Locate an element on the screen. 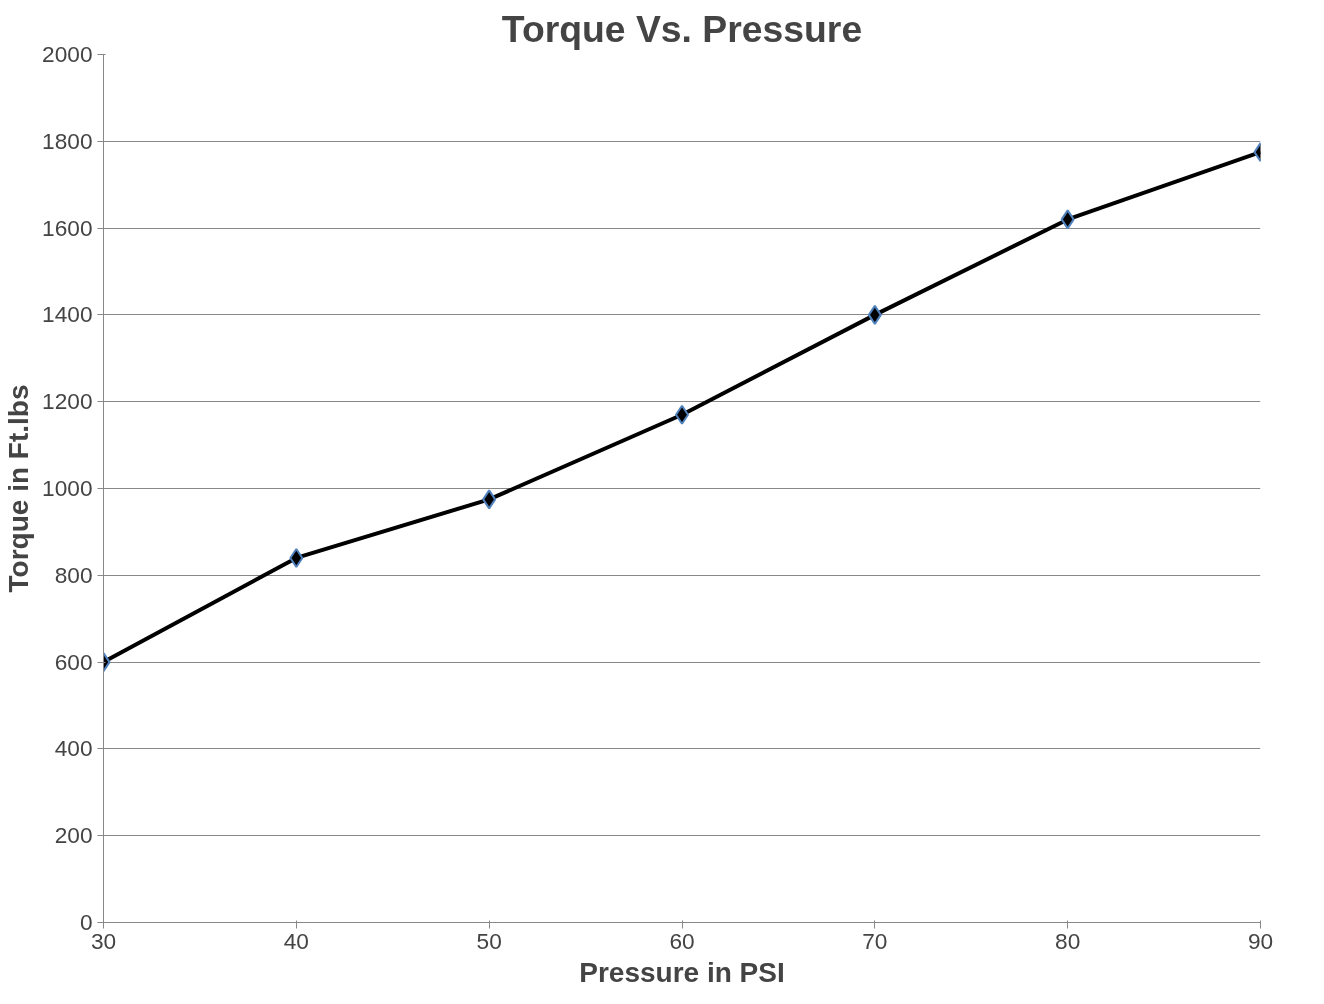 The image size is (1324, 1004). y-axis-title: Torque in Ft.lbs is located at coordinates (19, 488).